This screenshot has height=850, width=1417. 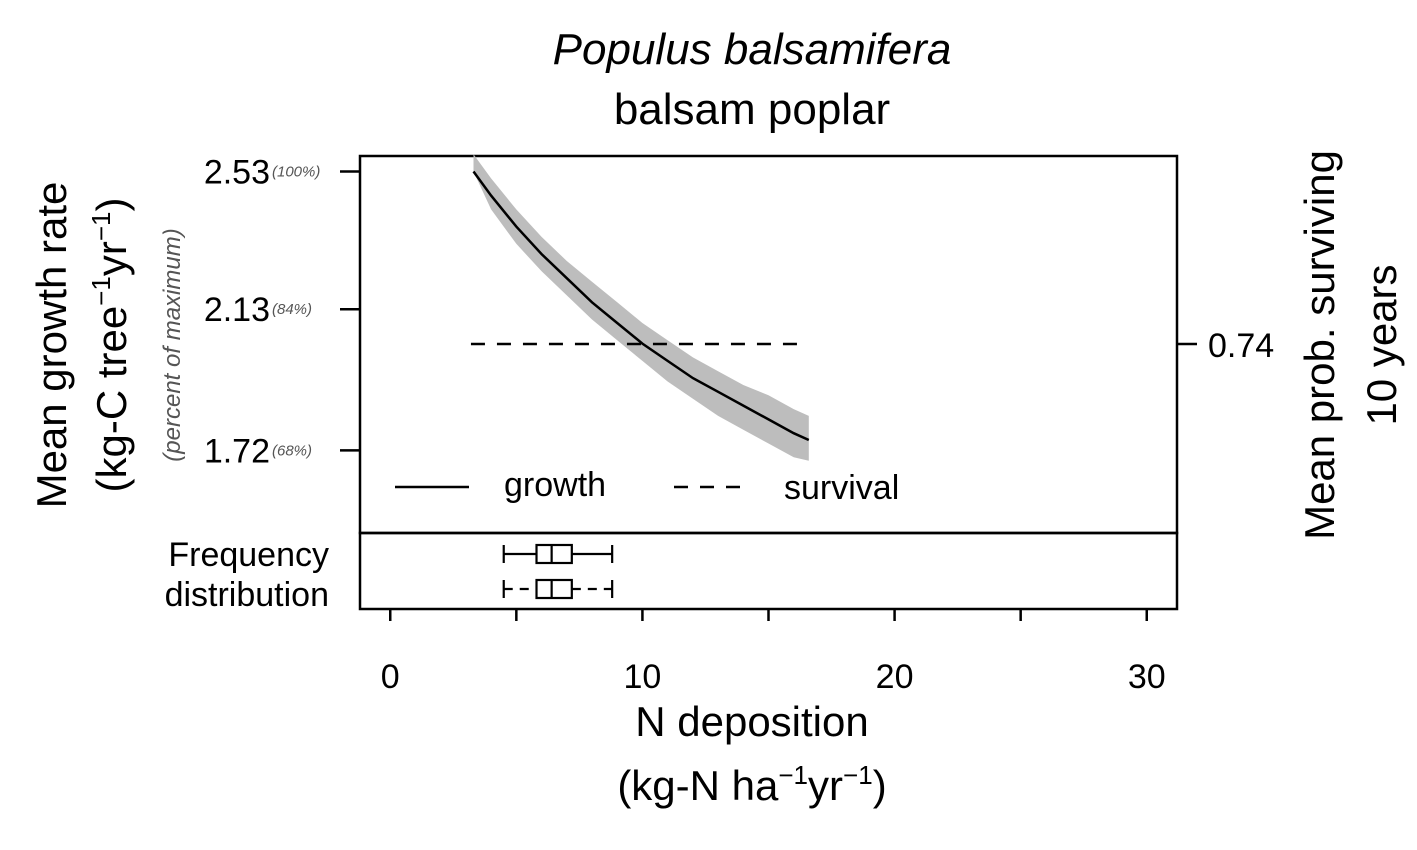 I want to click on frequency-panel-frame, so click(x=768, y=571).